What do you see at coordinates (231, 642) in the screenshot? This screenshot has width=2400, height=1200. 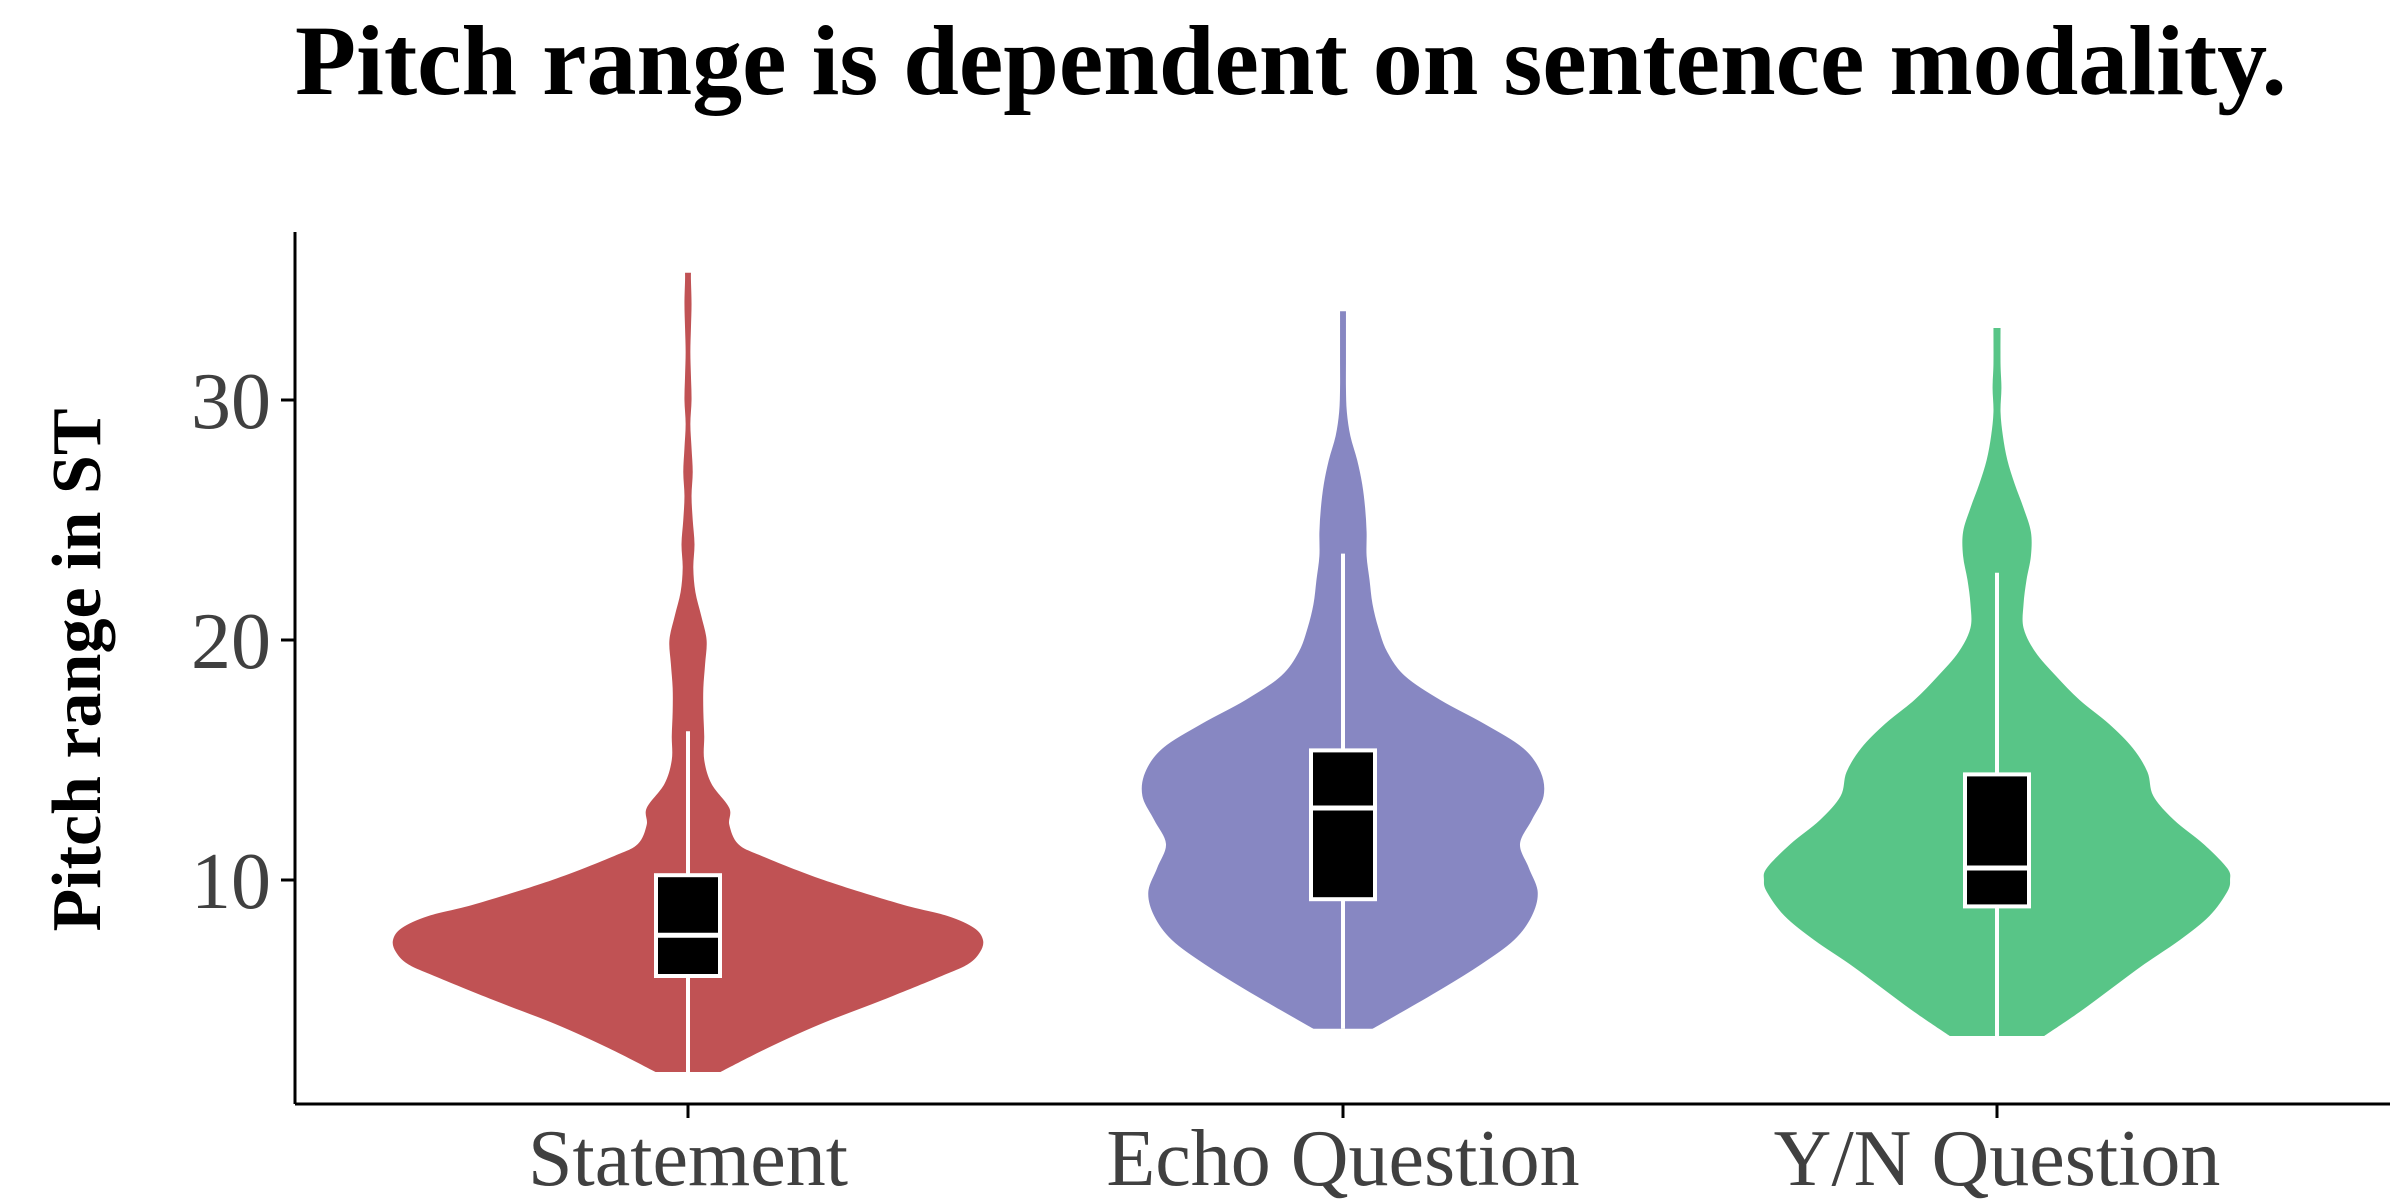 I see `y-tick-label-20: 20` at bounding box center [231, 642].